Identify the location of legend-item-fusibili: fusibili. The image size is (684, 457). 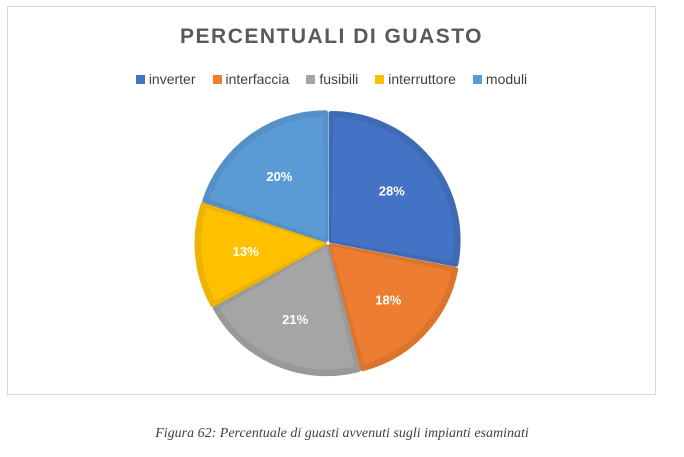
(332, 79).